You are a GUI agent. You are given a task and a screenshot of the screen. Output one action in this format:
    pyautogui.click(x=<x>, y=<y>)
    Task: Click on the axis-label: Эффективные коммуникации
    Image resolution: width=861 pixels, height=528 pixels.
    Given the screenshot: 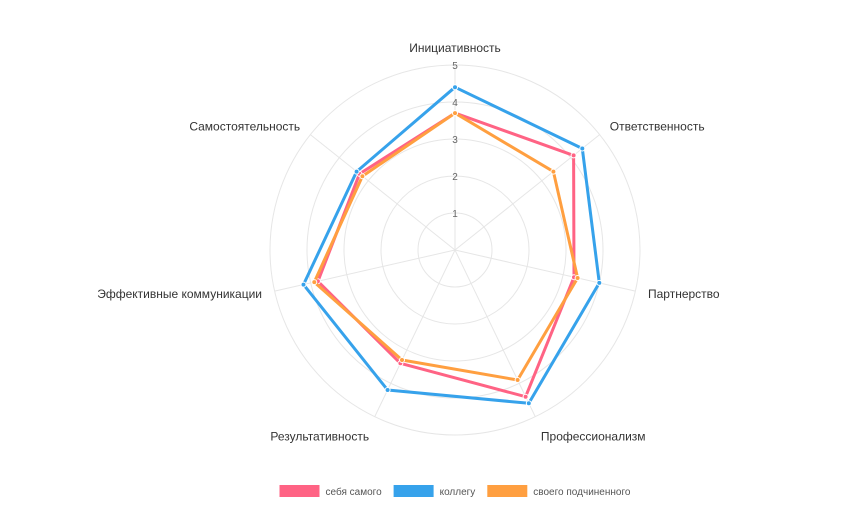 What is the action you would take?
    pyautogui.click(x=179, y=294)
    